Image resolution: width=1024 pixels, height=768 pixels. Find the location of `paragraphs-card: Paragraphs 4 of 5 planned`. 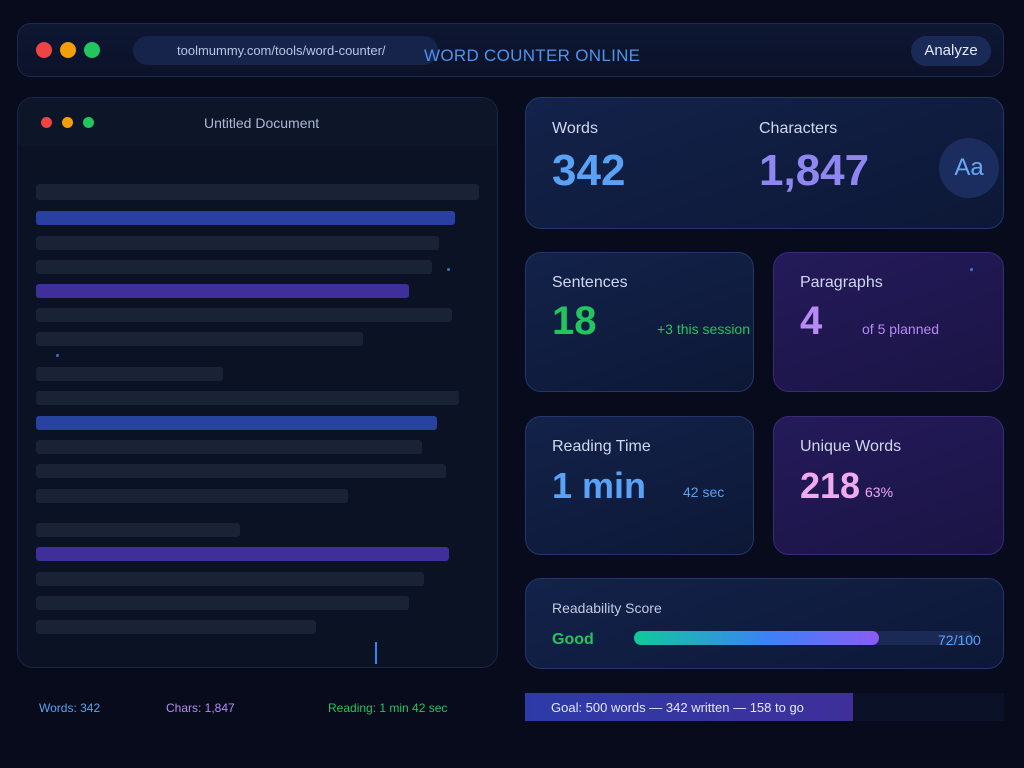

paragraphs-card: Paragraphs 4 of 5 planned is located at coordinates (888, 322).